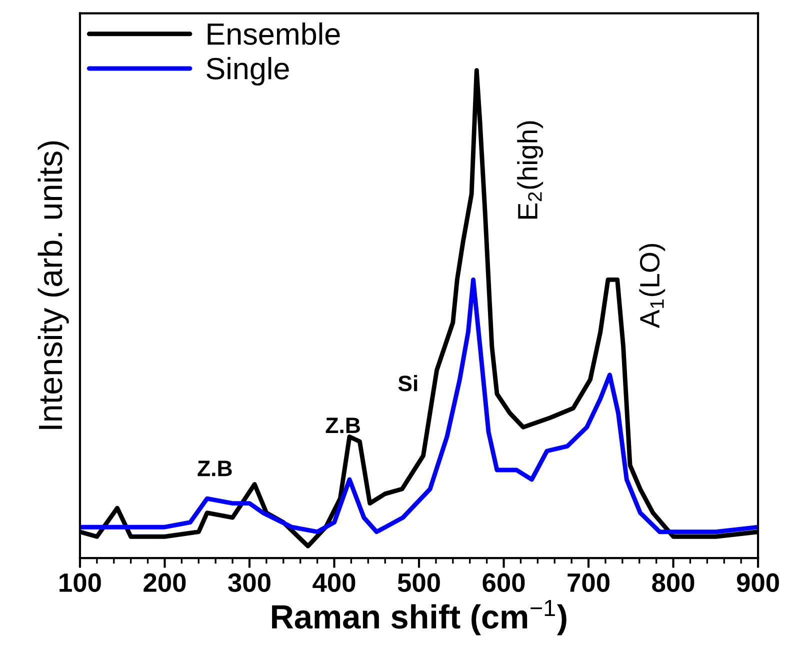 The width and height of the screenshot is (795, 664). Describe the element at coordinates (274, 33) in the screenshot. I see `legend-label: Ensemble` at that location.